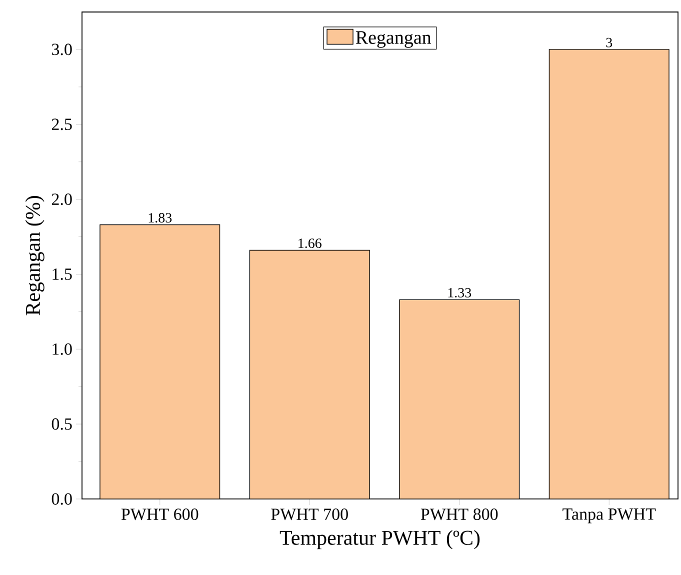 This screenshot has height=575, width=681. What do you see at coordinates (62, 124) in the screenshot?
I see `y-tick-label: 2.5` at bounding box center [62, 124].